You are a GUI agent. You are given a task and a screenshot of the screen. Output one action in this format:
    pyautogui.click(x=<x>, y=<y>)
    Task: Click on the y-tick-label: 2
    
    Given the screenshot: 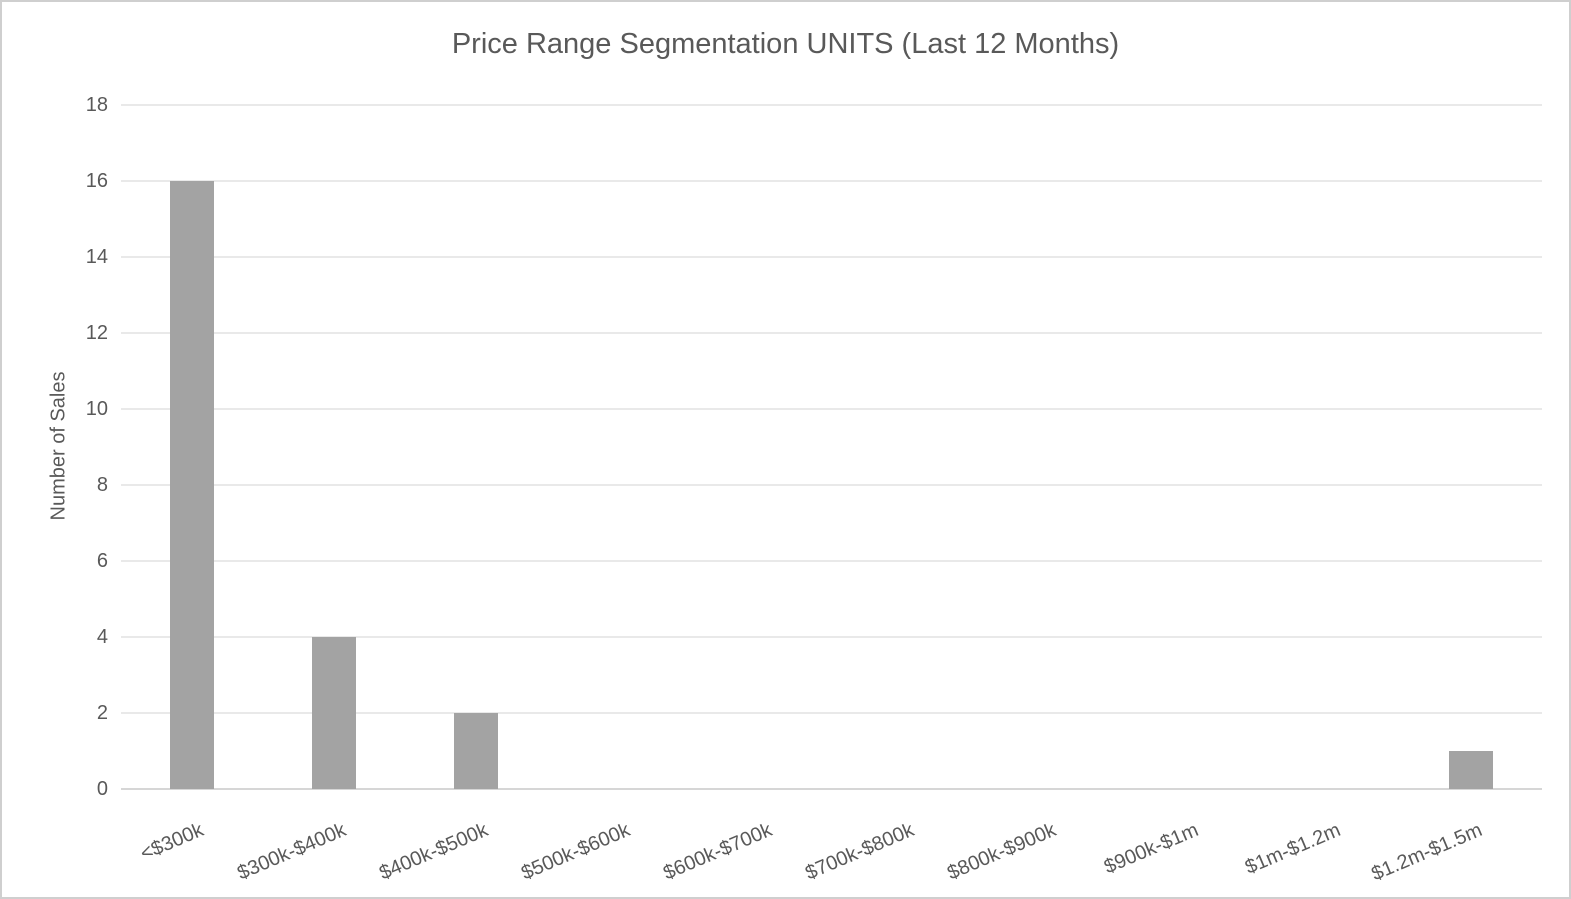 What is the action you would take?
    pyautogui.click(x=102, y=713)
    